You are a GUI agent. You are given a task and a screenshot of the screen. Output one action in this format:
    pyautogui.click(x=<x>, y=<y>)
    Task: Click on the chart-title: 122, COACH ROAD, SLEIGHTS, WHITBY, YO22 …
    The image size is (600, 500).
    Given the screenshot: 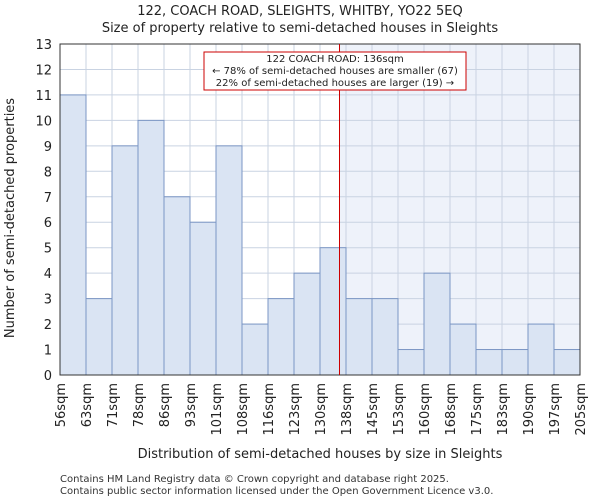 What is the action you would take?
    pyautogui.click(x=300, y=11)
    